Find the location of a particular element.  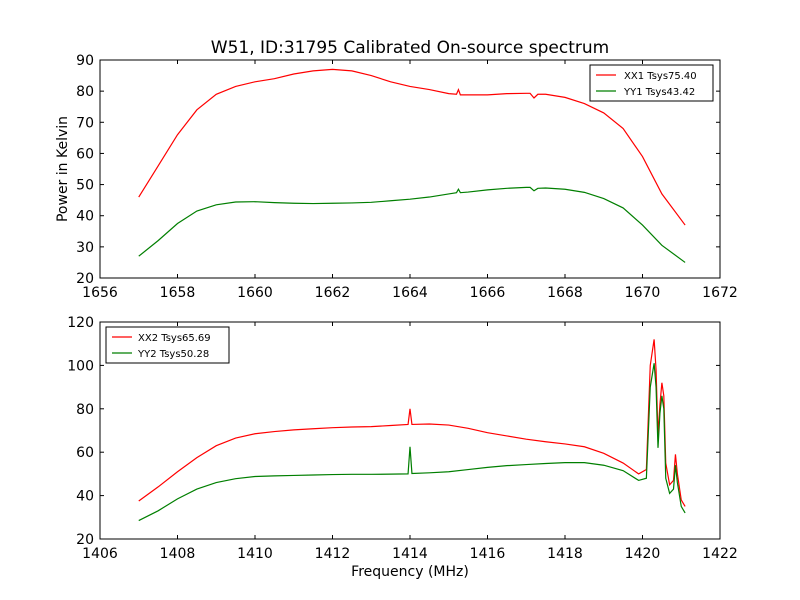

x-tick-label: 1422 is located at coordinates (720, 554).